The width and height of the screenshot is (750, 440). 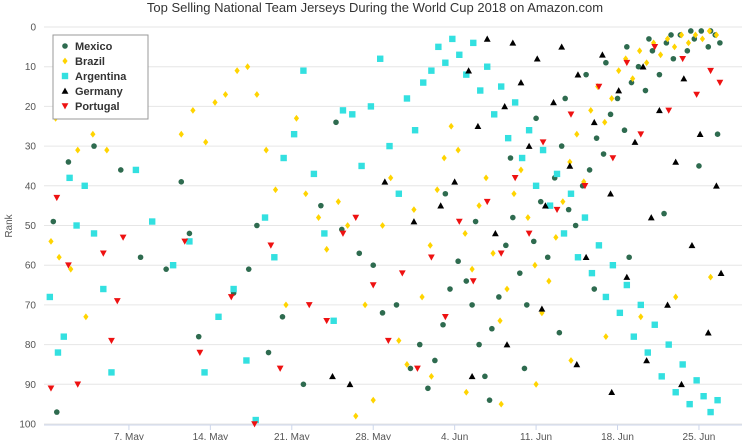 I want to click on legend-symbol-argentina, so click(x=65, y=76).